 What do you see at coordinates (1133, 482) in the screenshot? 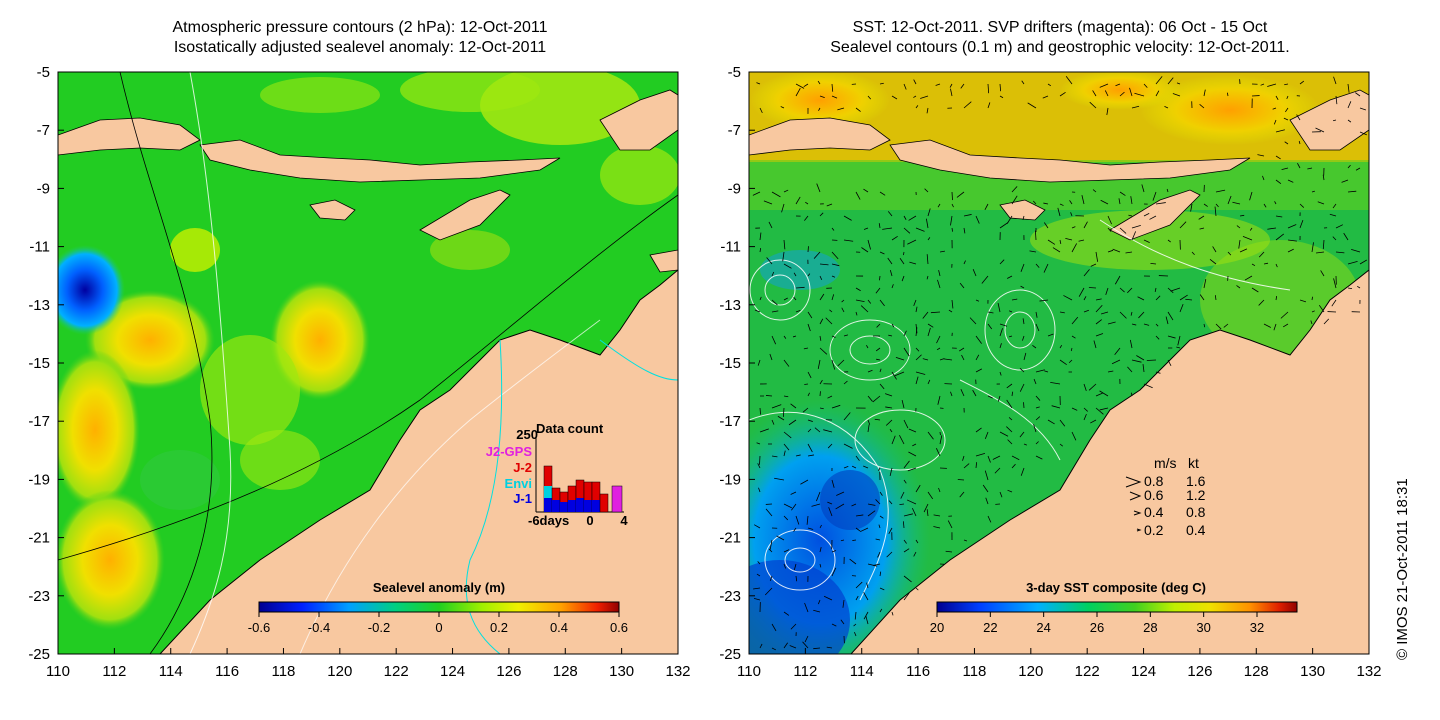
I see `vel-arrow-0.8` at bounding box center [1133, 482].